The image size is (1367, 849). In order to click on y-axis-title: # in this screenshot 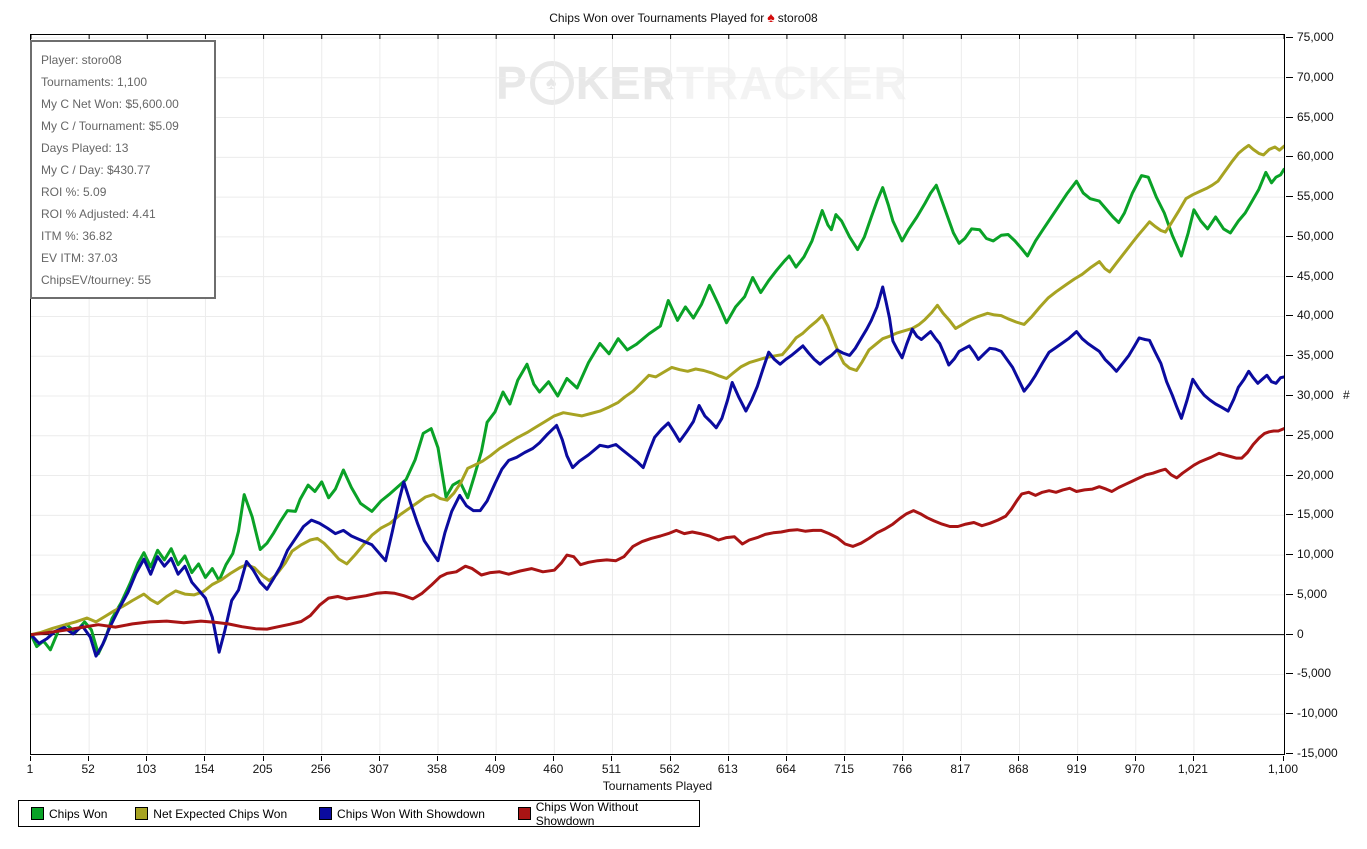, I will do `click(1346, 395)`.